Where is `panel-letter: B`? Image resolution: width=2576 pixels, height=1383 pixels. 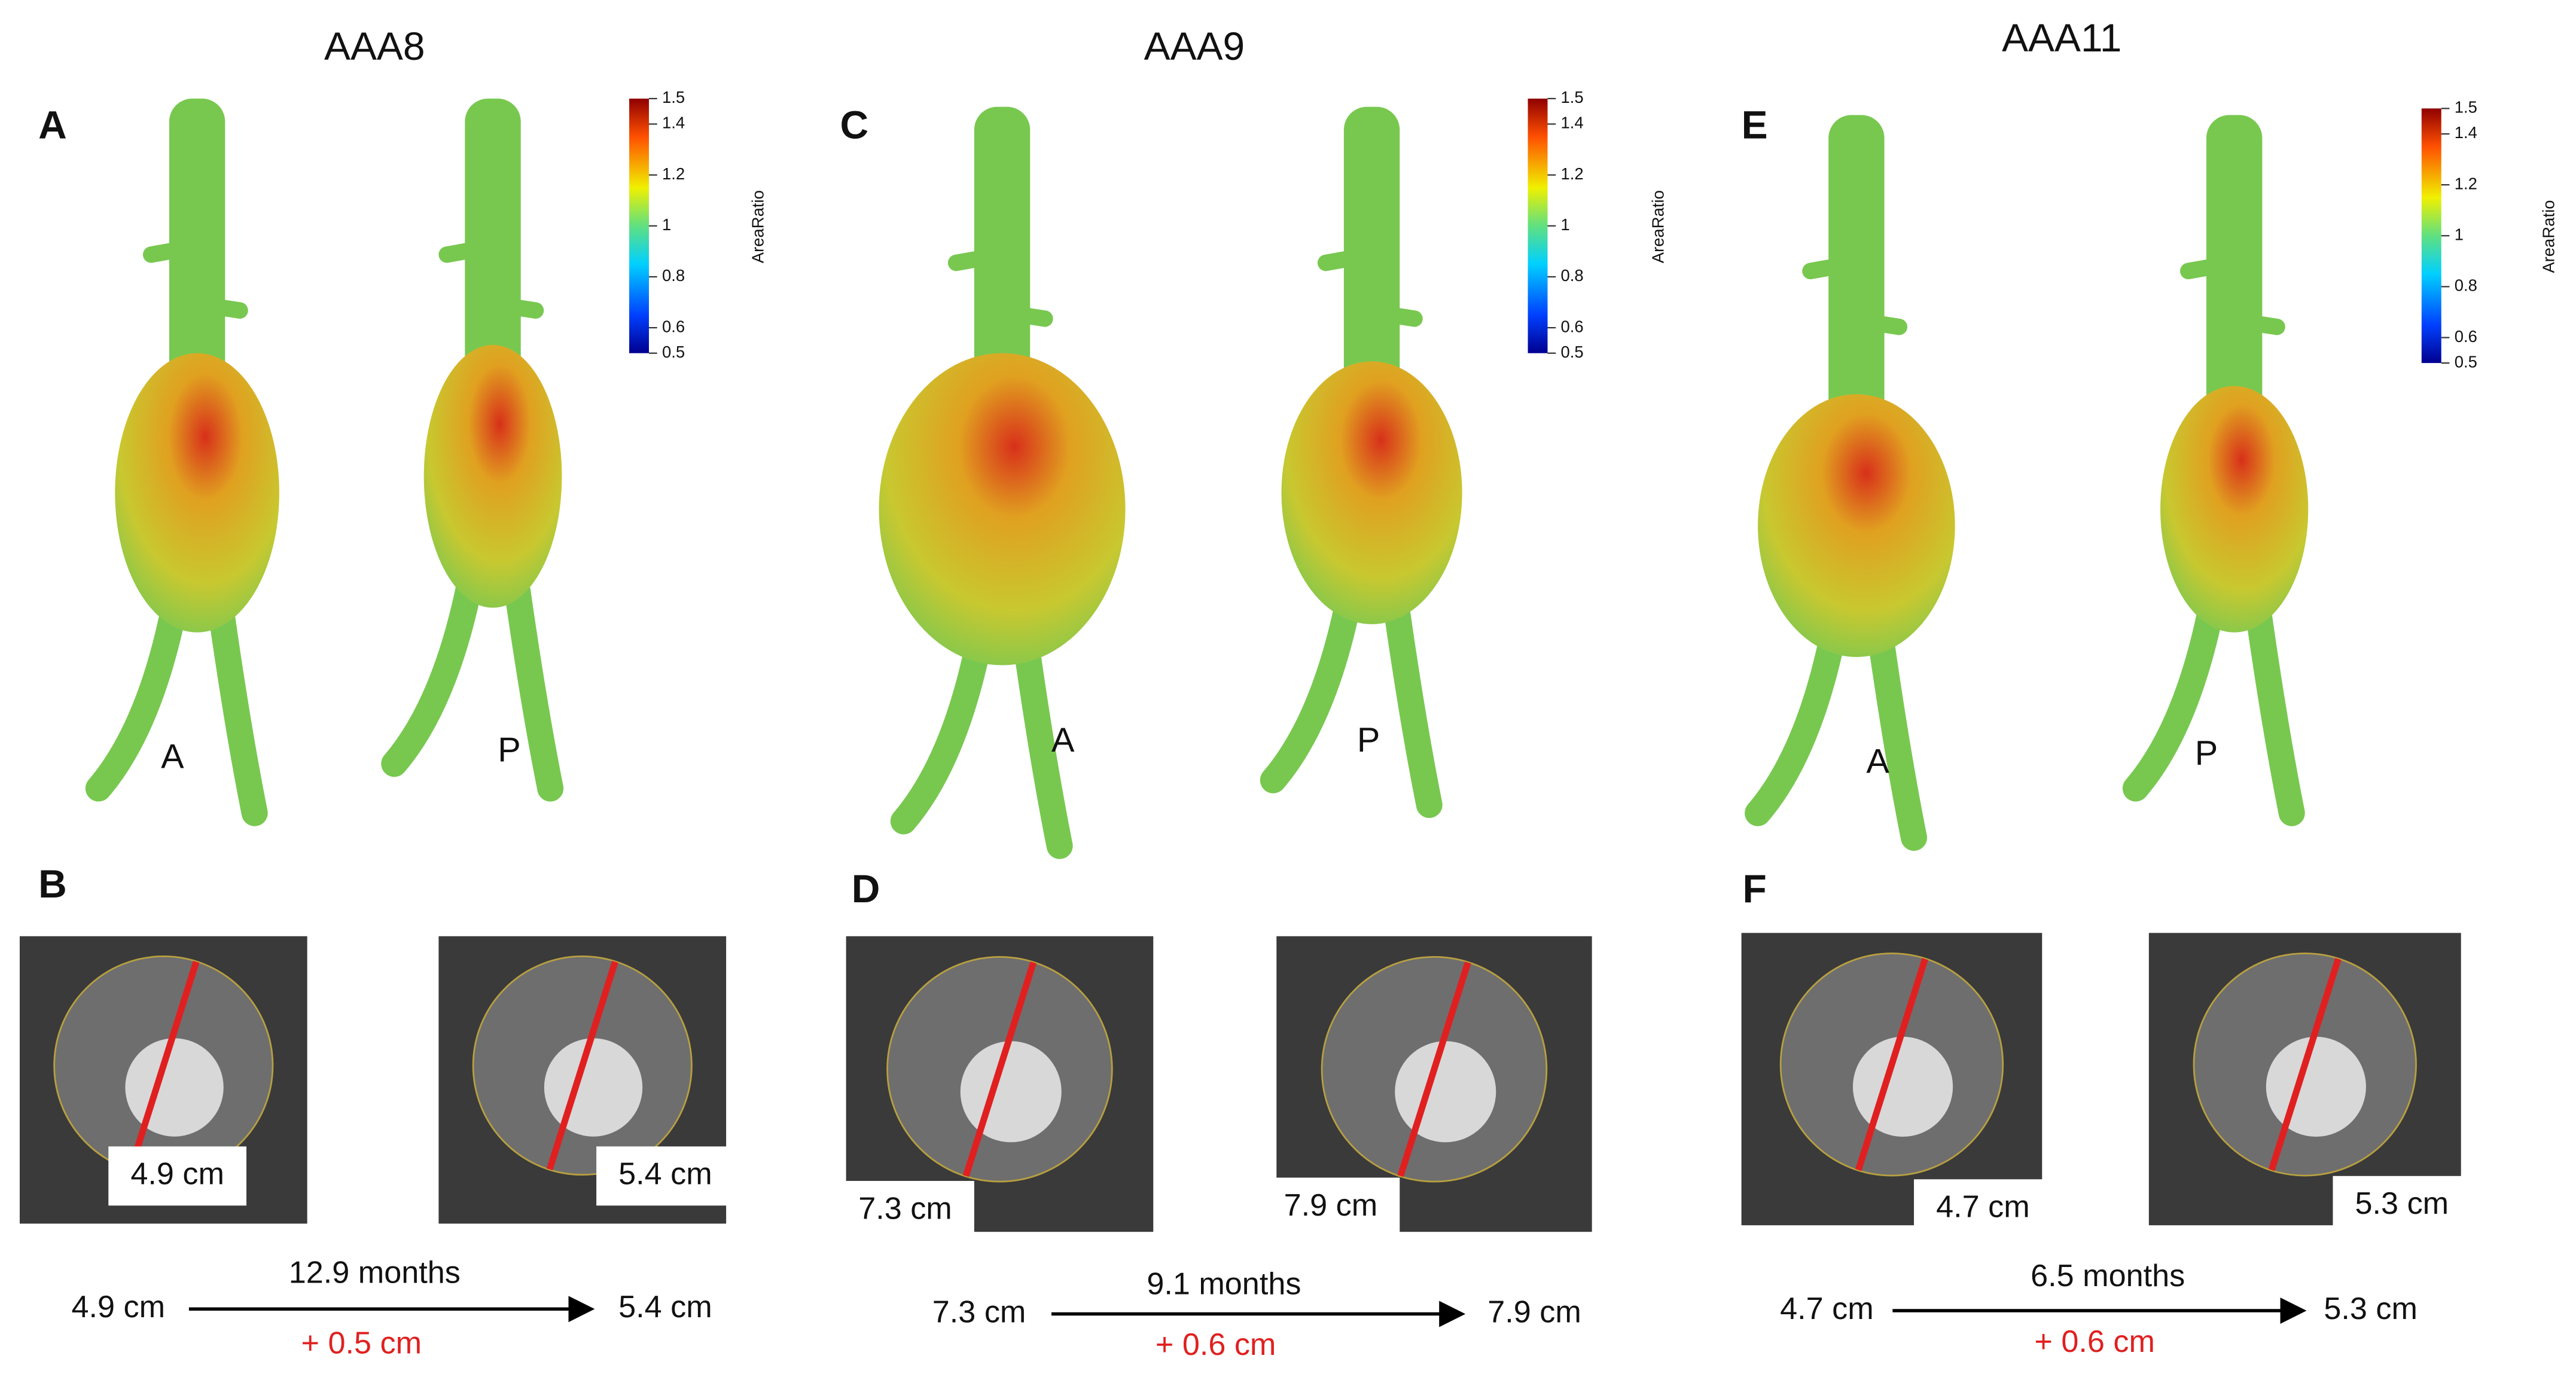
panel-letter: B is located at coordinates (53, 884).